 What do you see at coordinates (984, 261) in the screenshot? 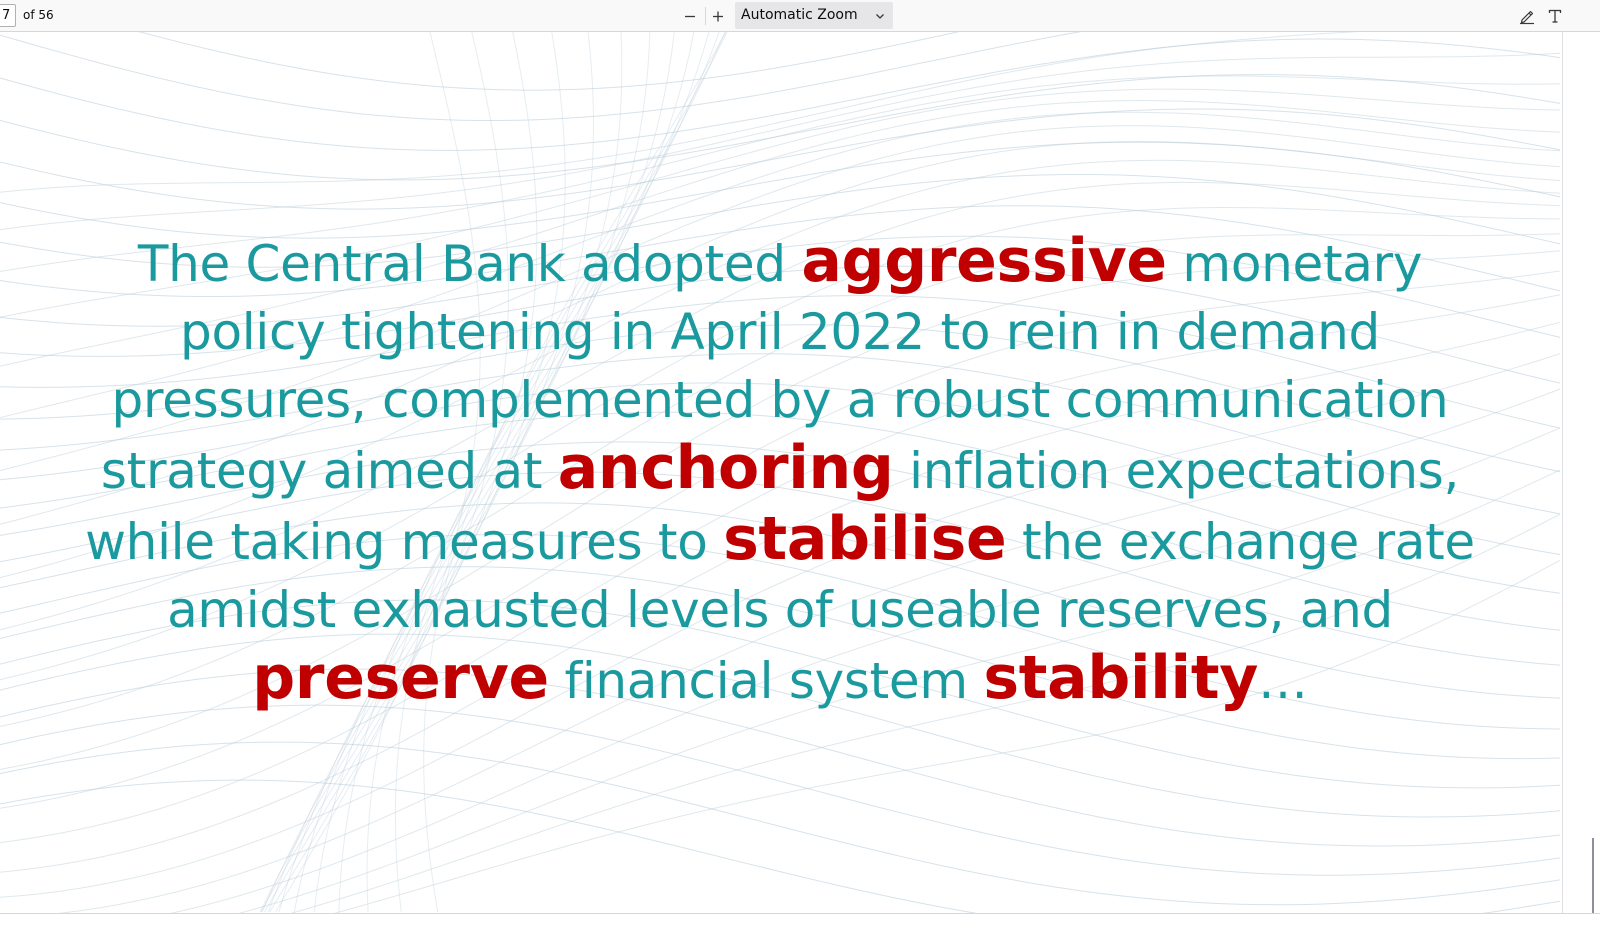
I see `keyword-text: aggressive` at bounding box center [984, 261].